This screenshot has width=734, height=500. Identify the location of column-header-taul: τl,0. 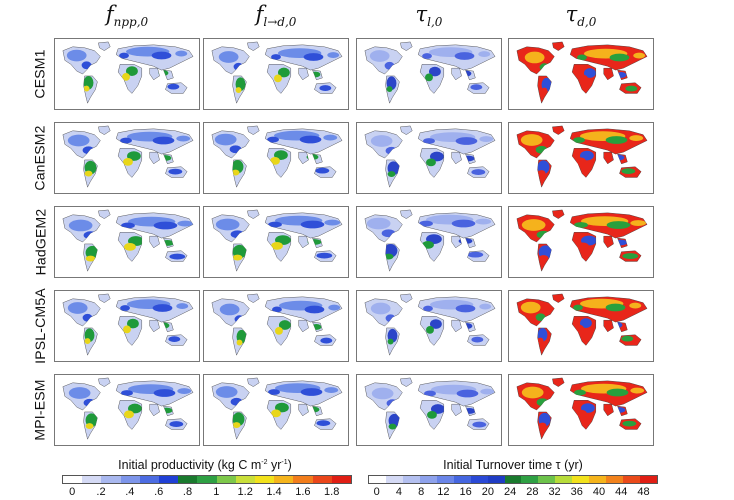
(429, 15).